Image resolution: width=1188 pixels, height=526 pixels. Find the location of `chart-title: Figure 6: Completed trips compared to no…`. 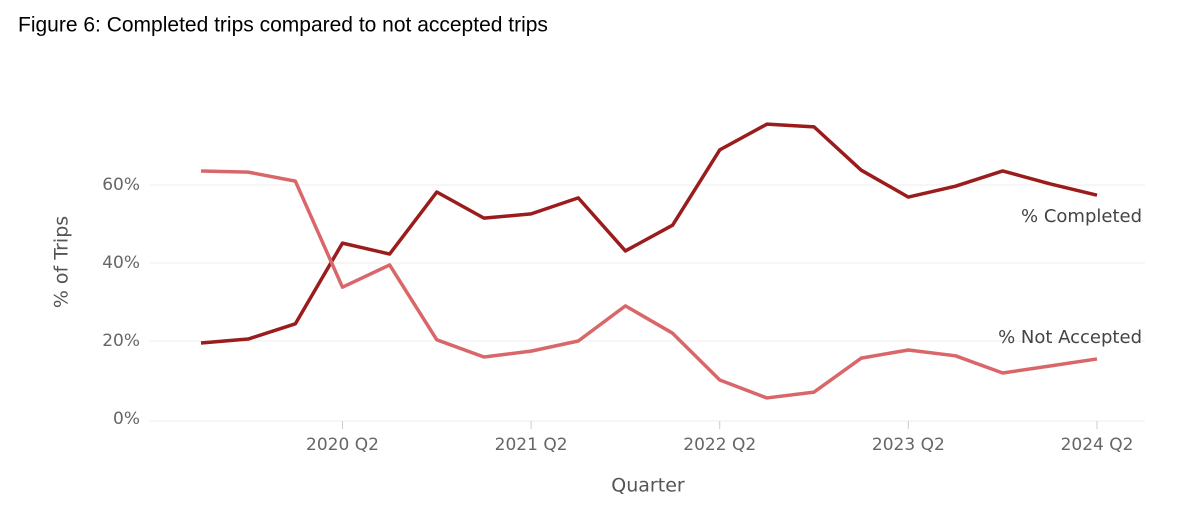

chart-title: Figure 6: Completed trips compared to no… is located at coordinates (283, 25).